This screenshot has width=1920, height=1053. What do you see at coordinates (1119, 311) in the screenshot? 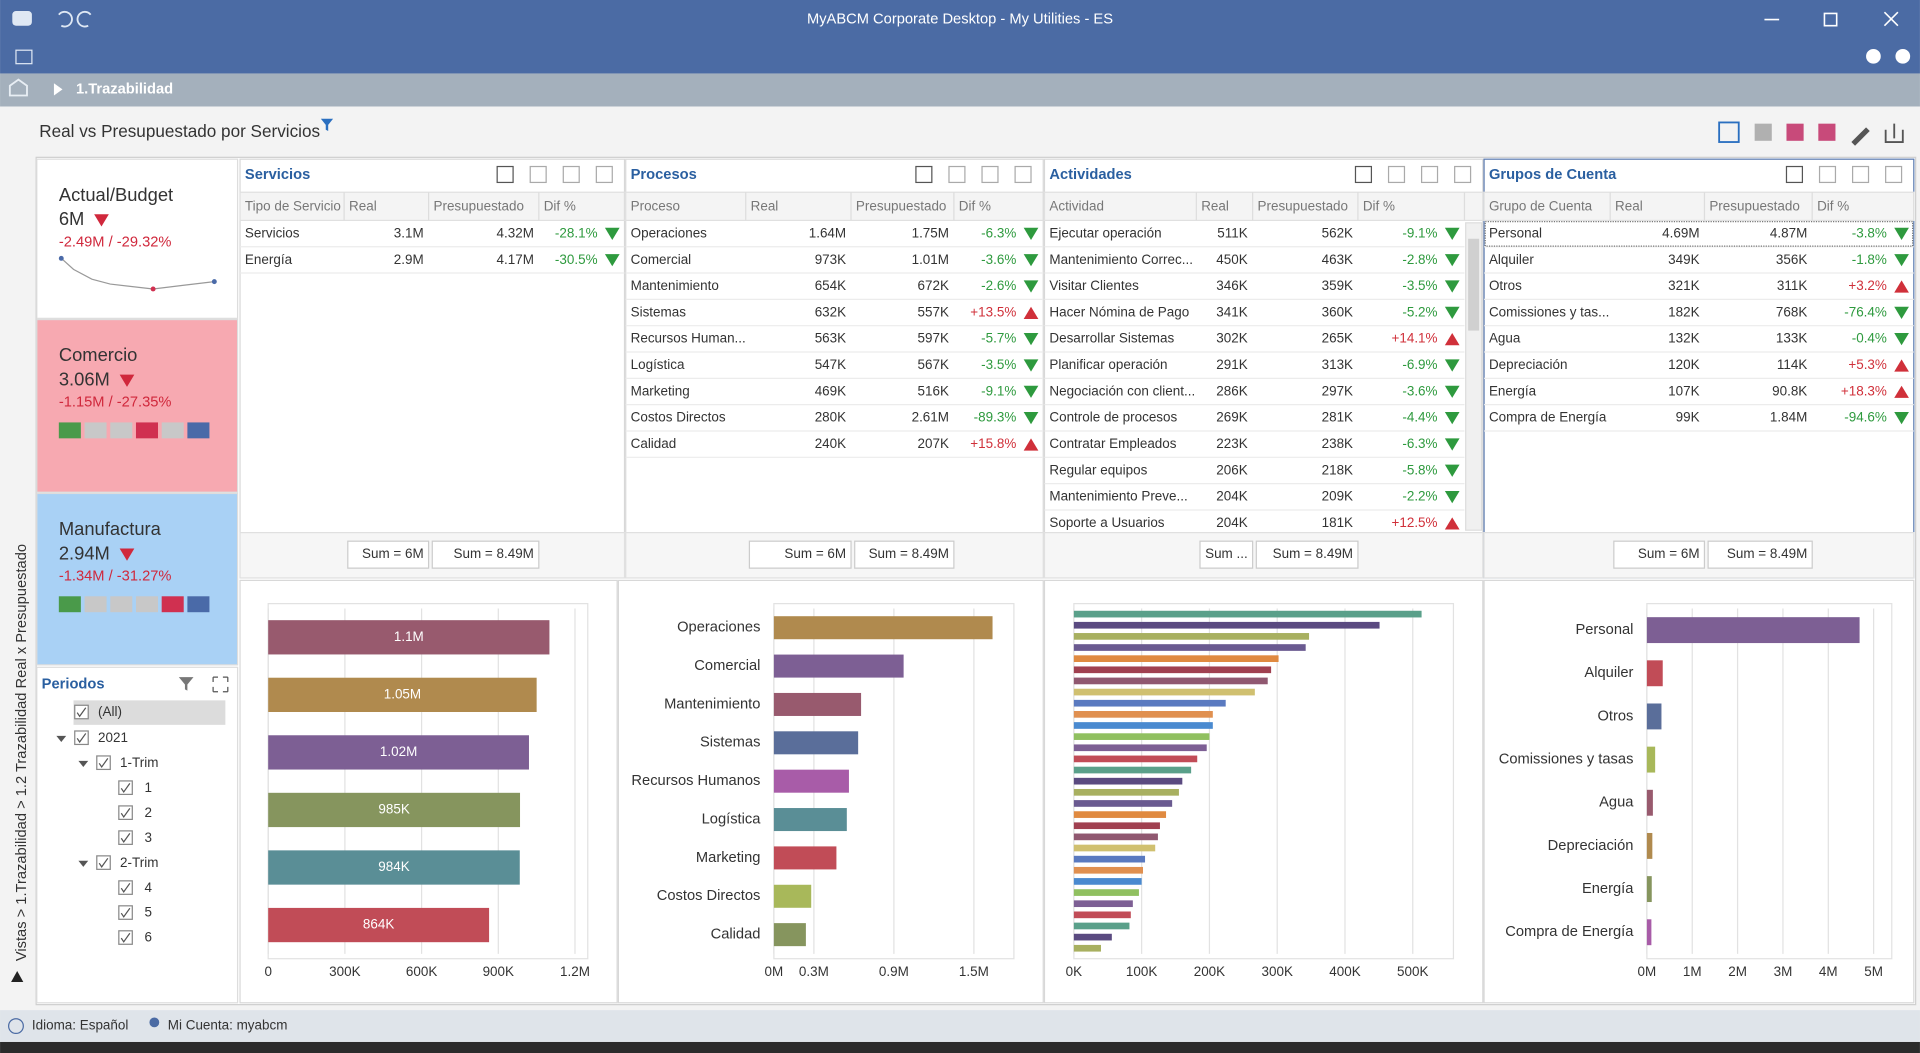
I see `row-label: Hacer Nómina de Pago` at bounding box center [1119, 311].